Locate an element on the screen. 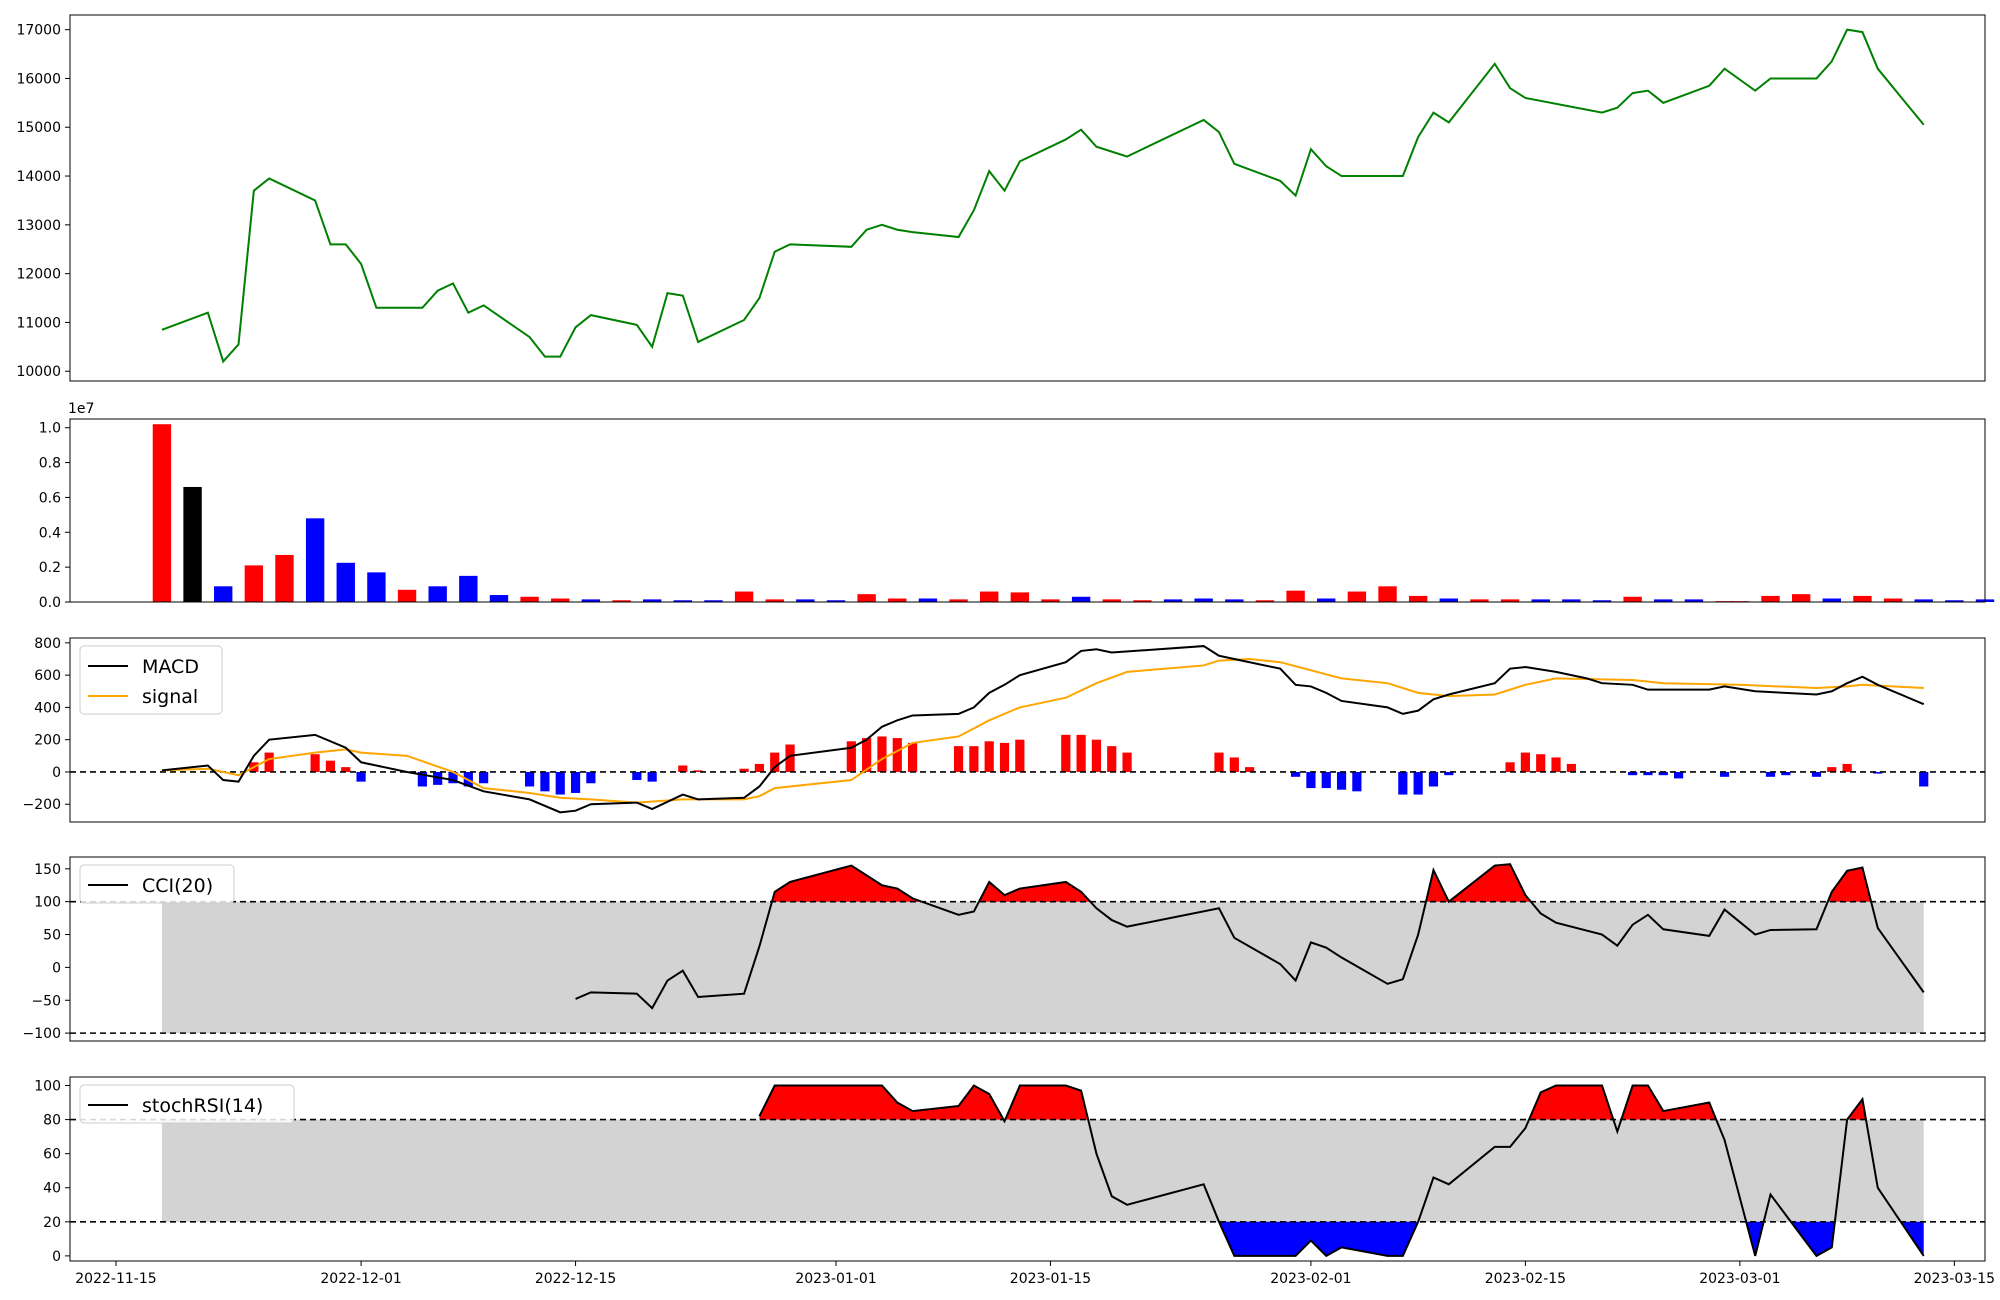 This screenshot has height=1300, width=2000. y-tick-label: 400 is located at coordinates (47, 708).